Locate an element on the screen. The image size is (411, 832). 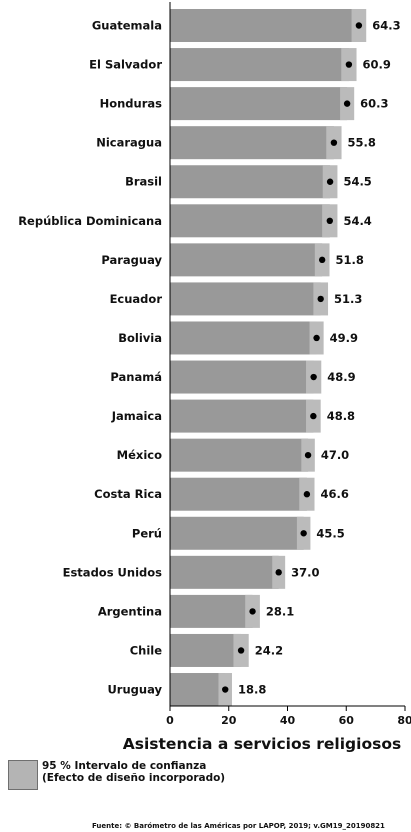
category-label: Guatemala is located at coordinates (127, 26).